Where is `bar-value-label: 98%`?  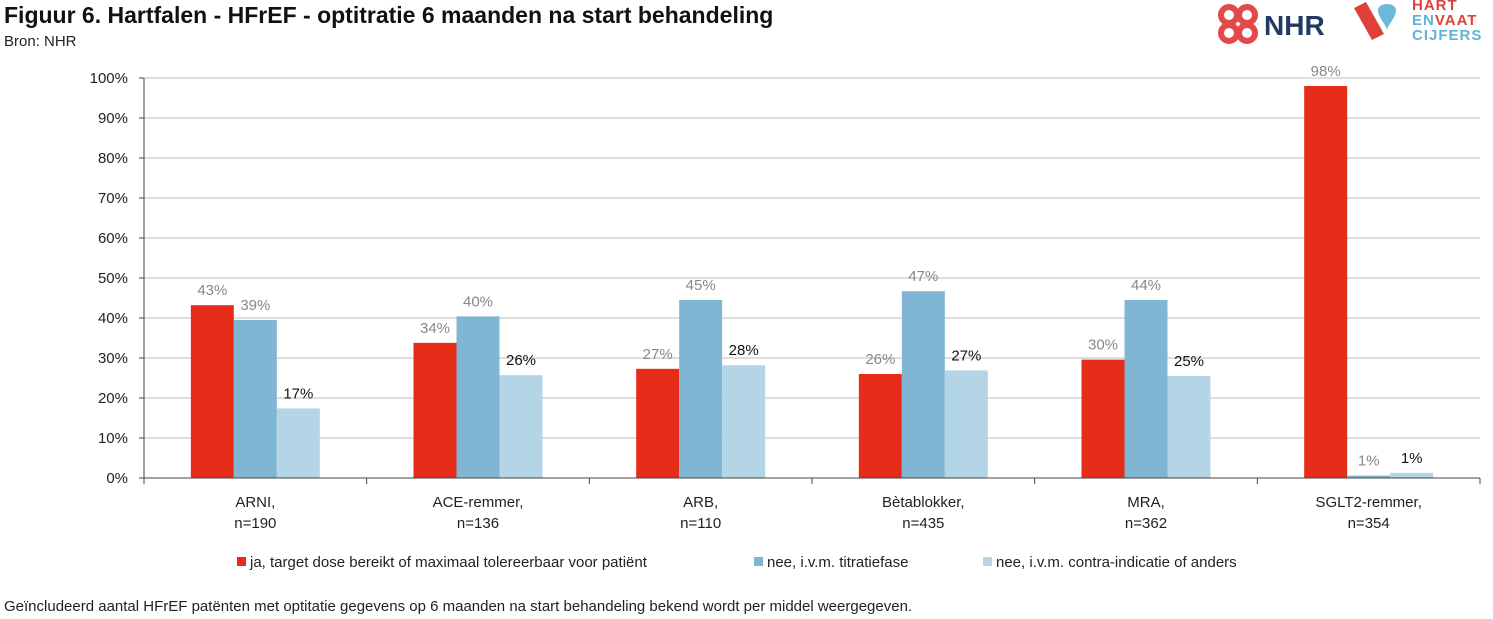 bar-value-label: 98% is located at coordinates (1326, 71).